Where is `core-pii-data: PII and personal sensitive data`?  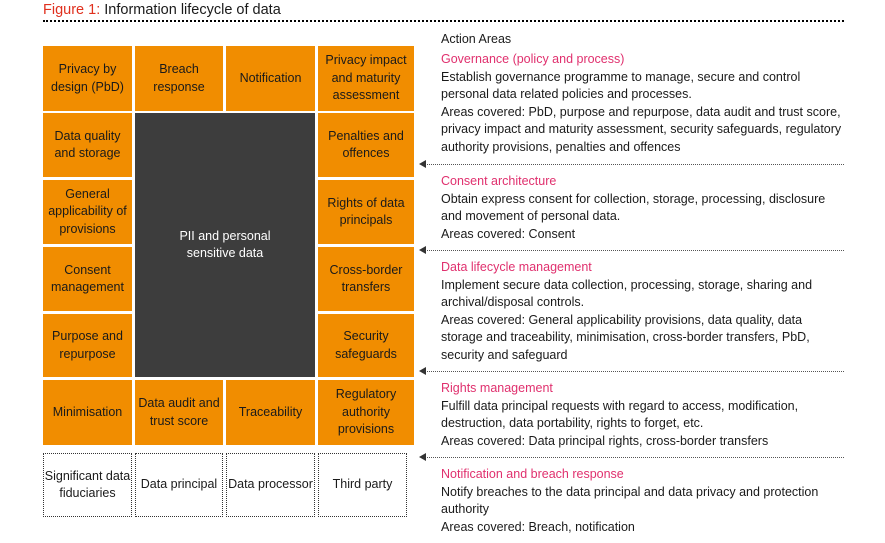
core-pii-data: PII and personal sensitive data is located at coordinates (225, 245).